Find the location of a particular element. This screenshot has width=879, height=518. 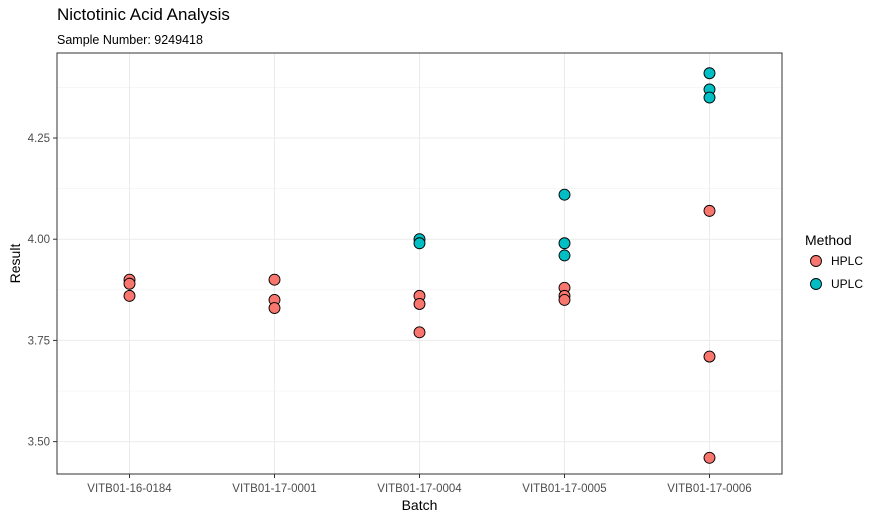

x-axis-title: Batch is located at coordinates (420, 505).